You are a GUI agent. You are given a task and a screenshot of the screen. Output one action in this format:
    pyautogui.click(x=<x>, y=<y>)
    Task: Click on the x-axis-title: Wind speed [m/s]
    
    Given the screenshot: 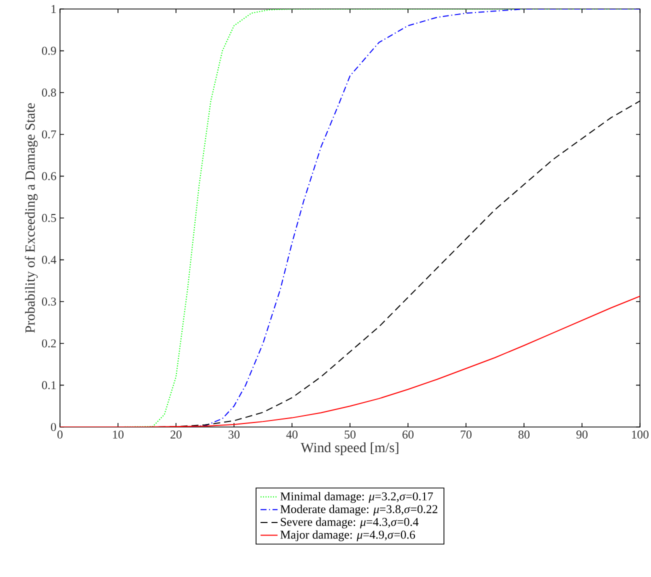 What is the action you would take?
    pyautogui.click(x=349, y=449)
    